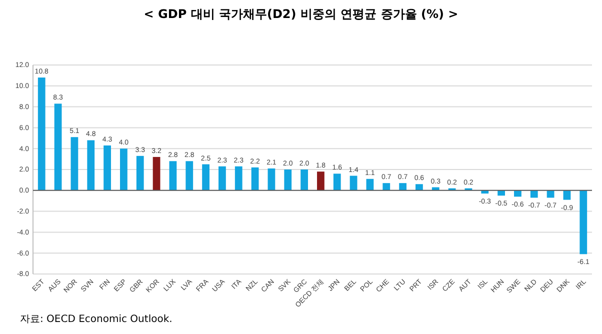 The height and width of the screenshot is (334, 602). Describe the element at coordinates (301, 14) in the screenshot. I see `chart-title: < GDP 대비 국가채무(D2) 비중의 연평균 증가율 (%) >` at that location.